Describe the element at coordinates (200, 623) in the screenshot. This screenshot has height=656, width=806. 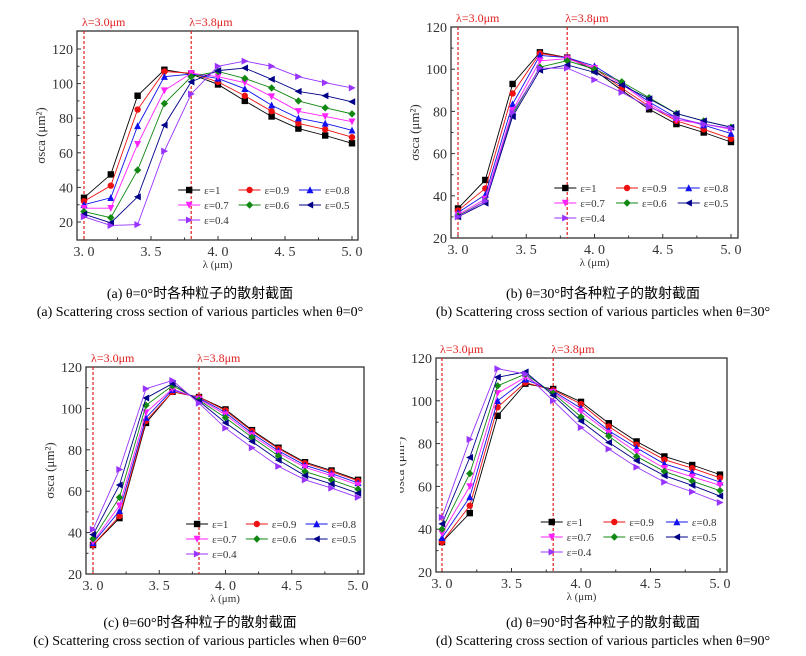
I see `caption-c-cn: (c) θ=60°时各种粒子的散射截面` at that location.